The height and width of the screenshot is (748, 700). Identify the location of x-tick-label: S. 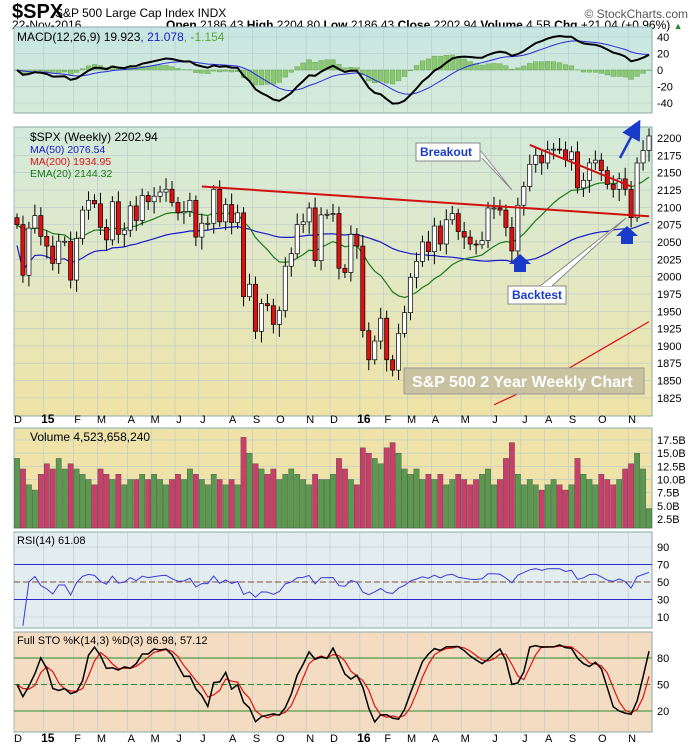
(572, 739).